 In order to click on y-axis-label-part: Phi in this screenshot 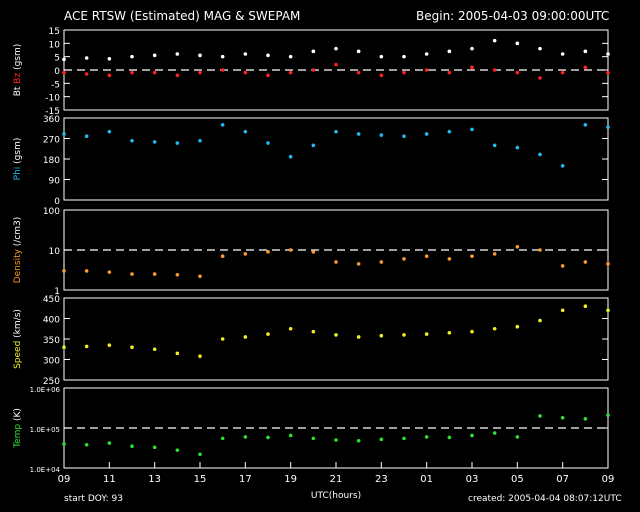, I will do `click(18, 174)`.